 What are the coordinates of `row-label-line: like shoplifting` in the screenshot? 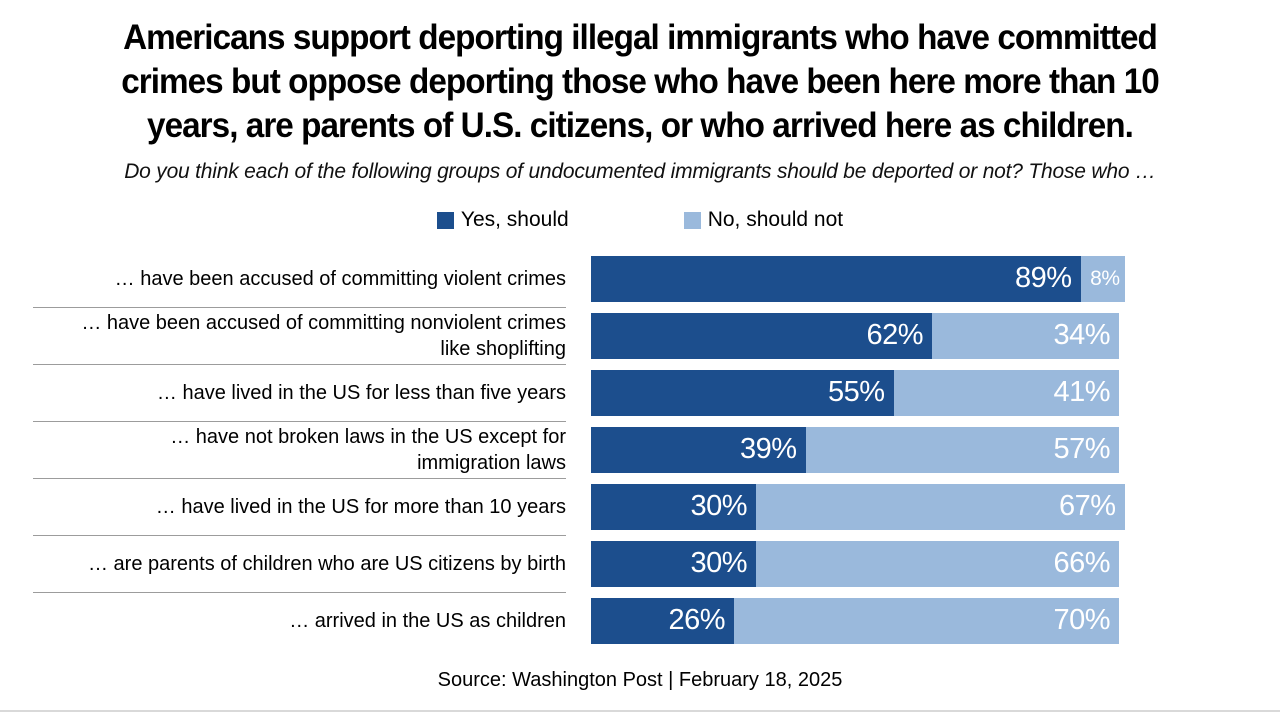 It's located at (503, 349).